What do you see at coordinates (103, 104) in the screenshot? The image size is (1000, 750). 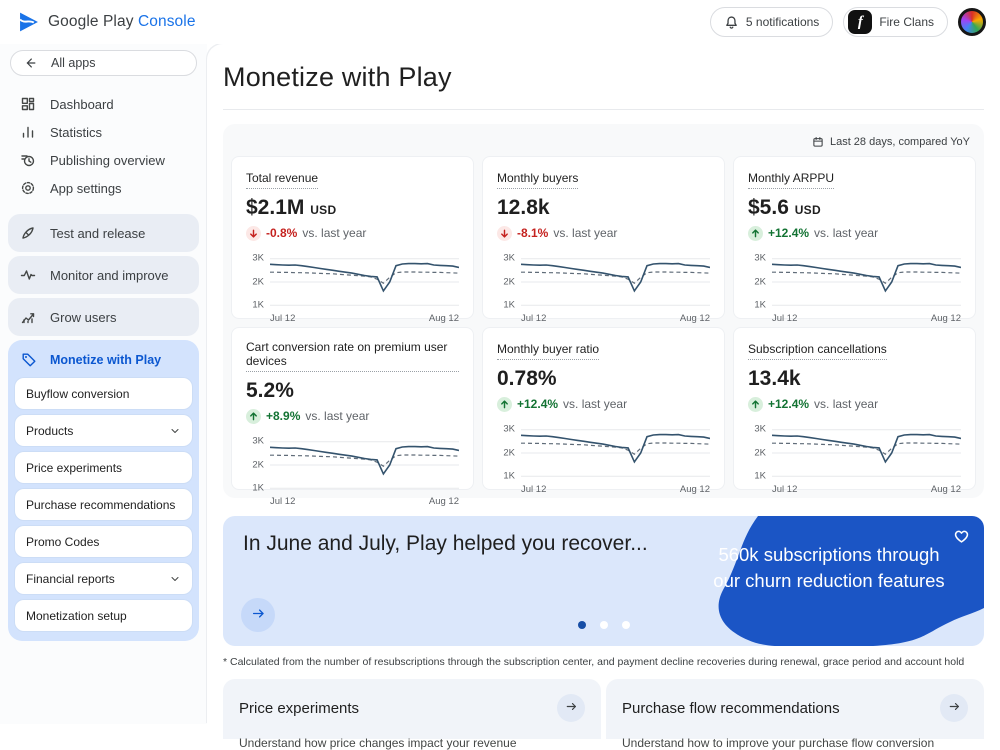 I see `sidebar-item: Dashboard` at bounding box center [103, 104].